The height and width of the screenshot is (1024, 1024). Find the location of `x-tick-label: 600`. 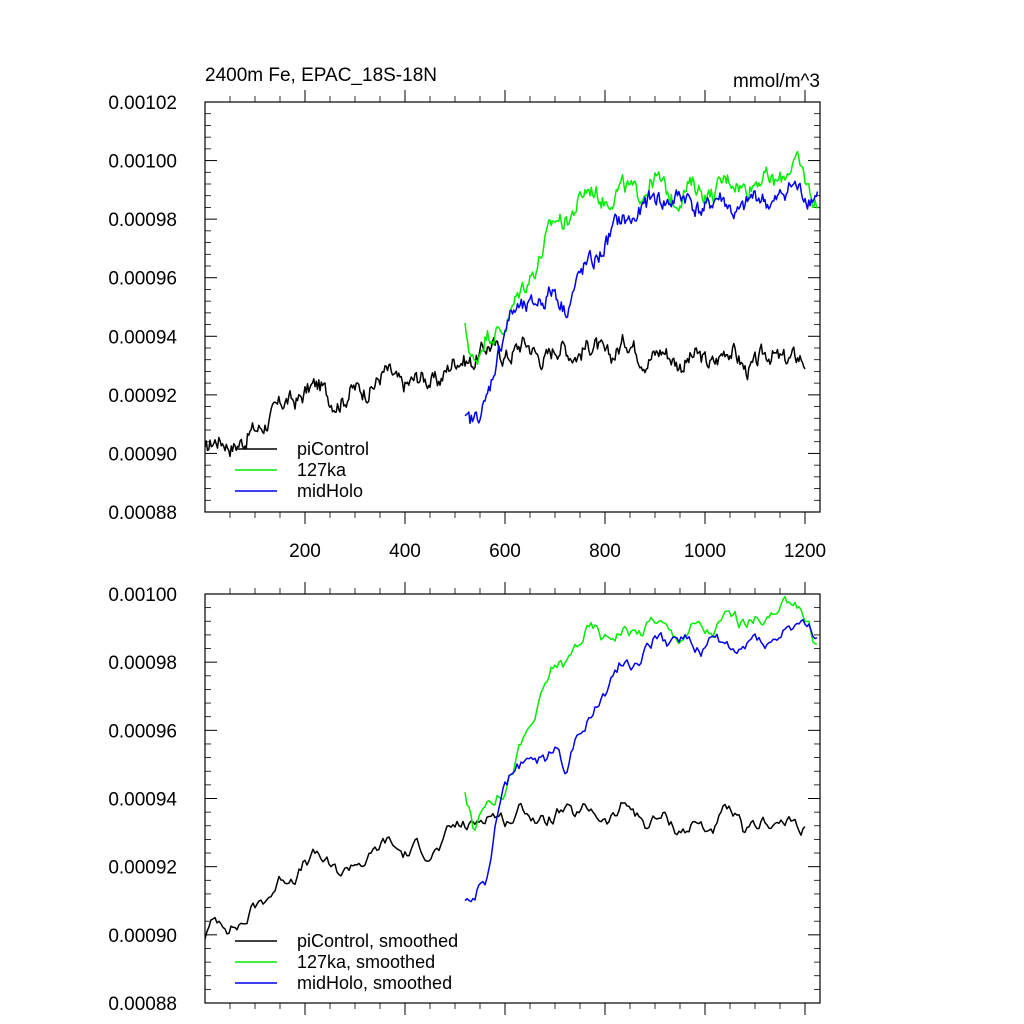

x-tick-label: 600 is located at coordinates (505, 551).